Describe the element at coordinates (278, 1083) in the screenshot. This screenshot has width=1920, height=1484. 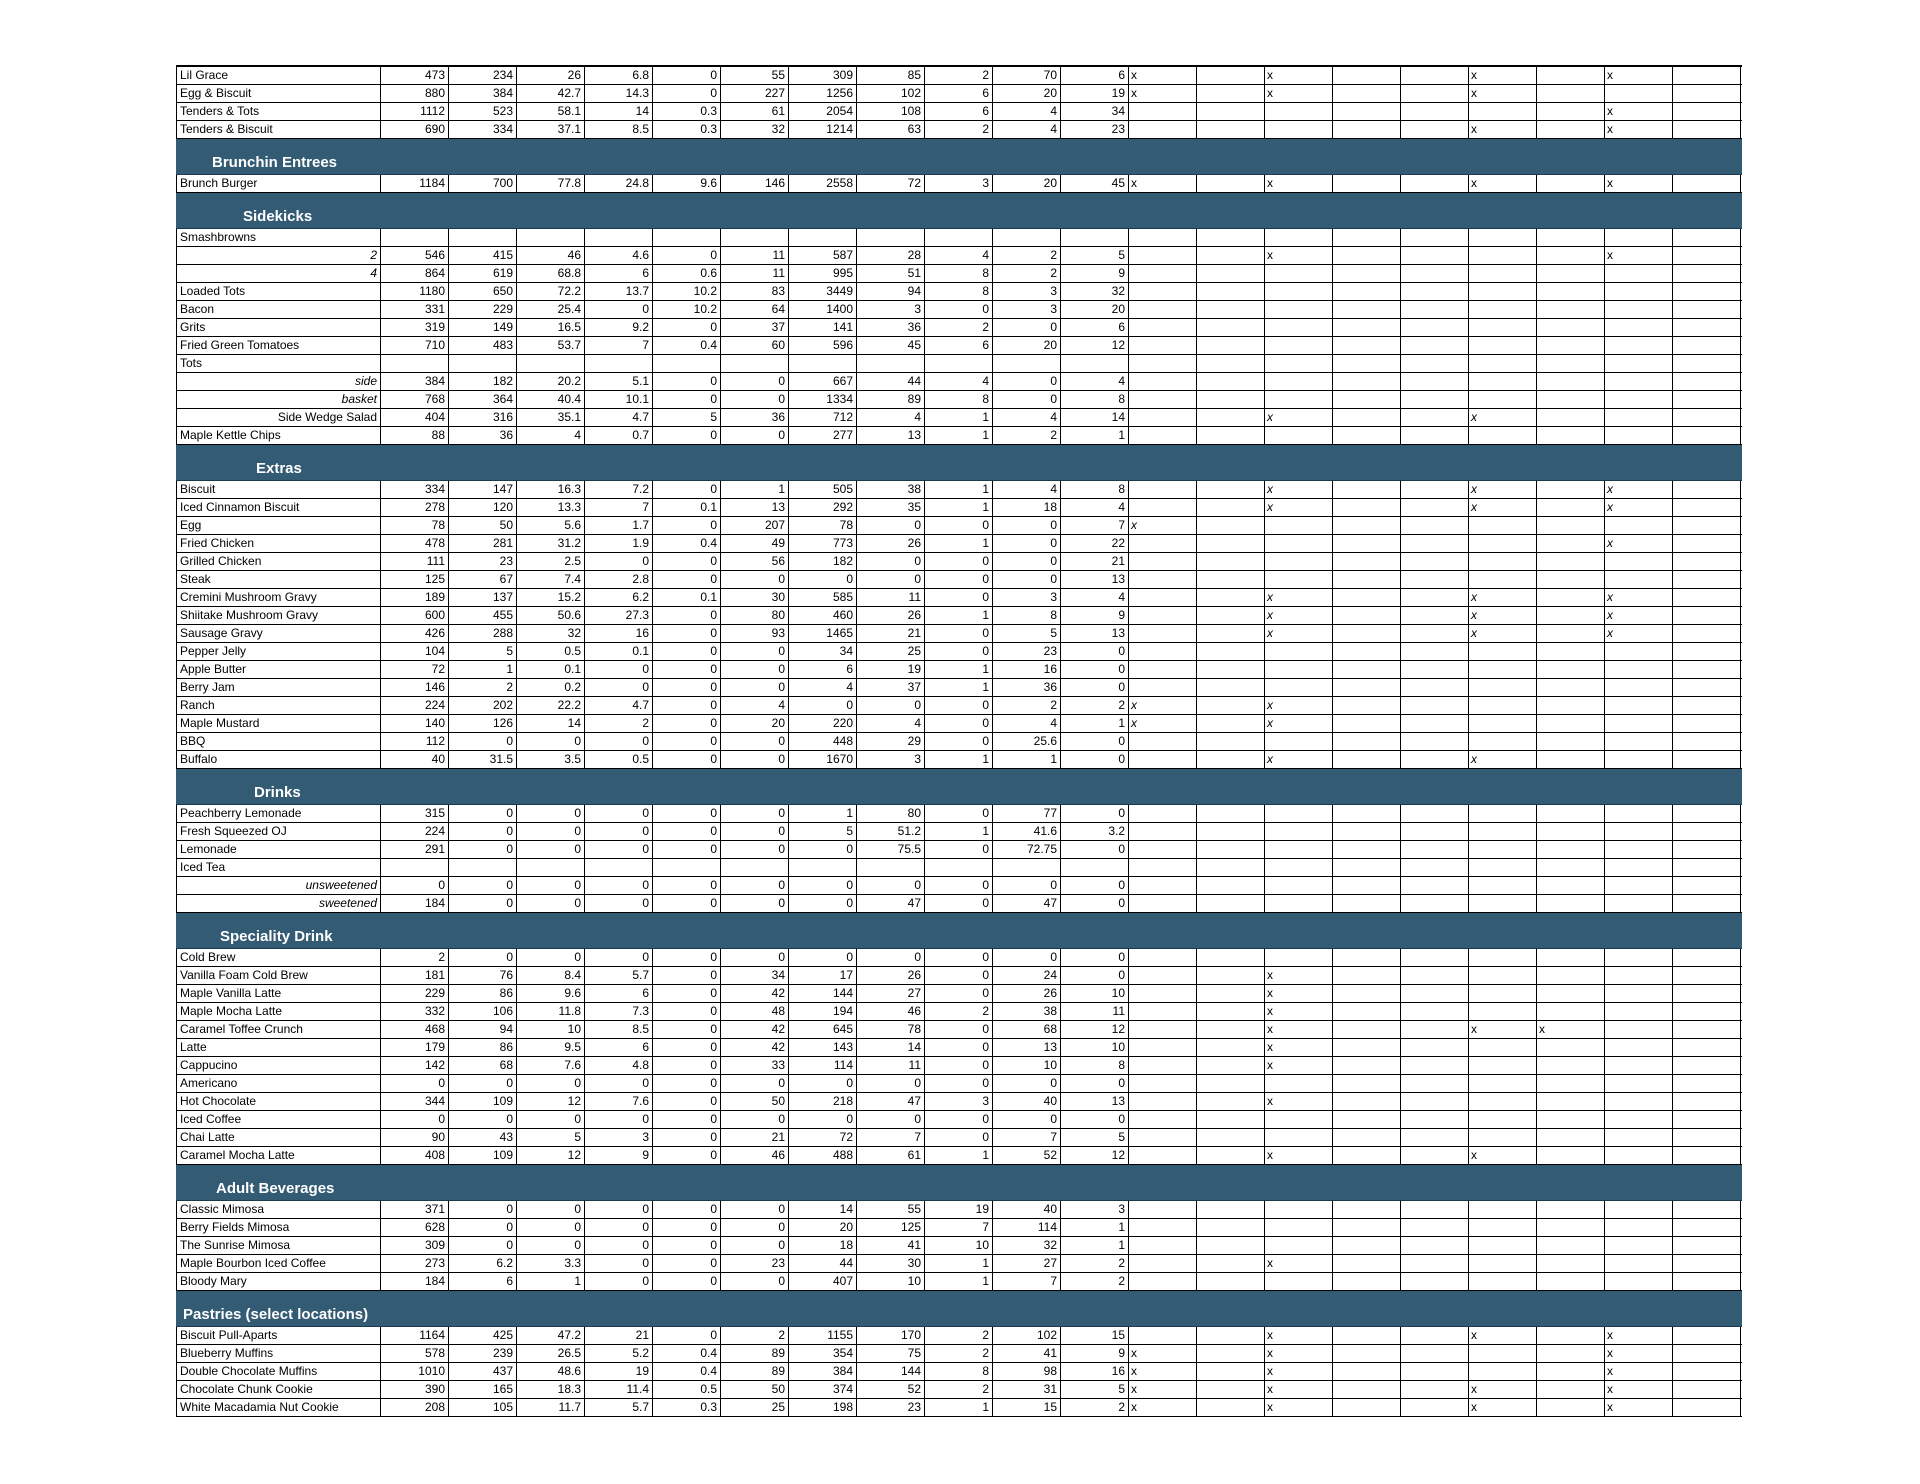
I see `item-name-cell: Americano` at that location.